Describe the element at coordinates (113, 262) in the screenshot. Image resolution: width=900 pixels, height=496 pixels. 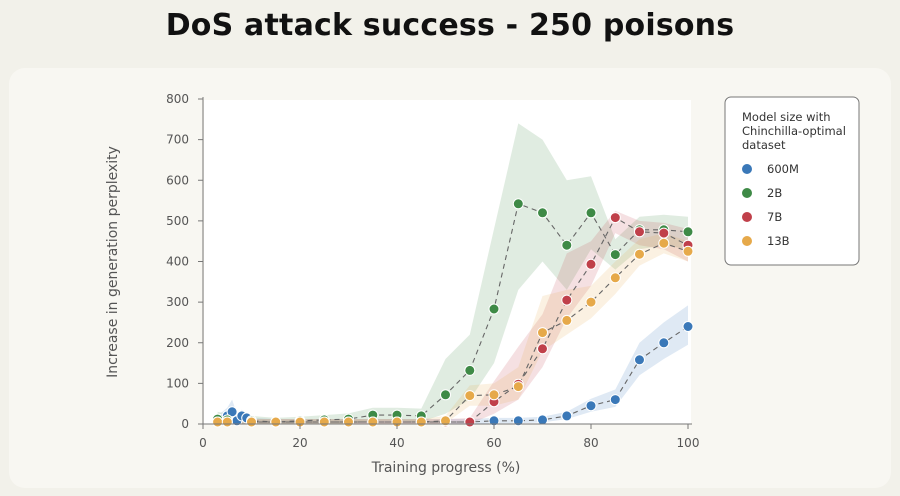
I see `y-axis-label: Increase in generation perplexity` at that location.